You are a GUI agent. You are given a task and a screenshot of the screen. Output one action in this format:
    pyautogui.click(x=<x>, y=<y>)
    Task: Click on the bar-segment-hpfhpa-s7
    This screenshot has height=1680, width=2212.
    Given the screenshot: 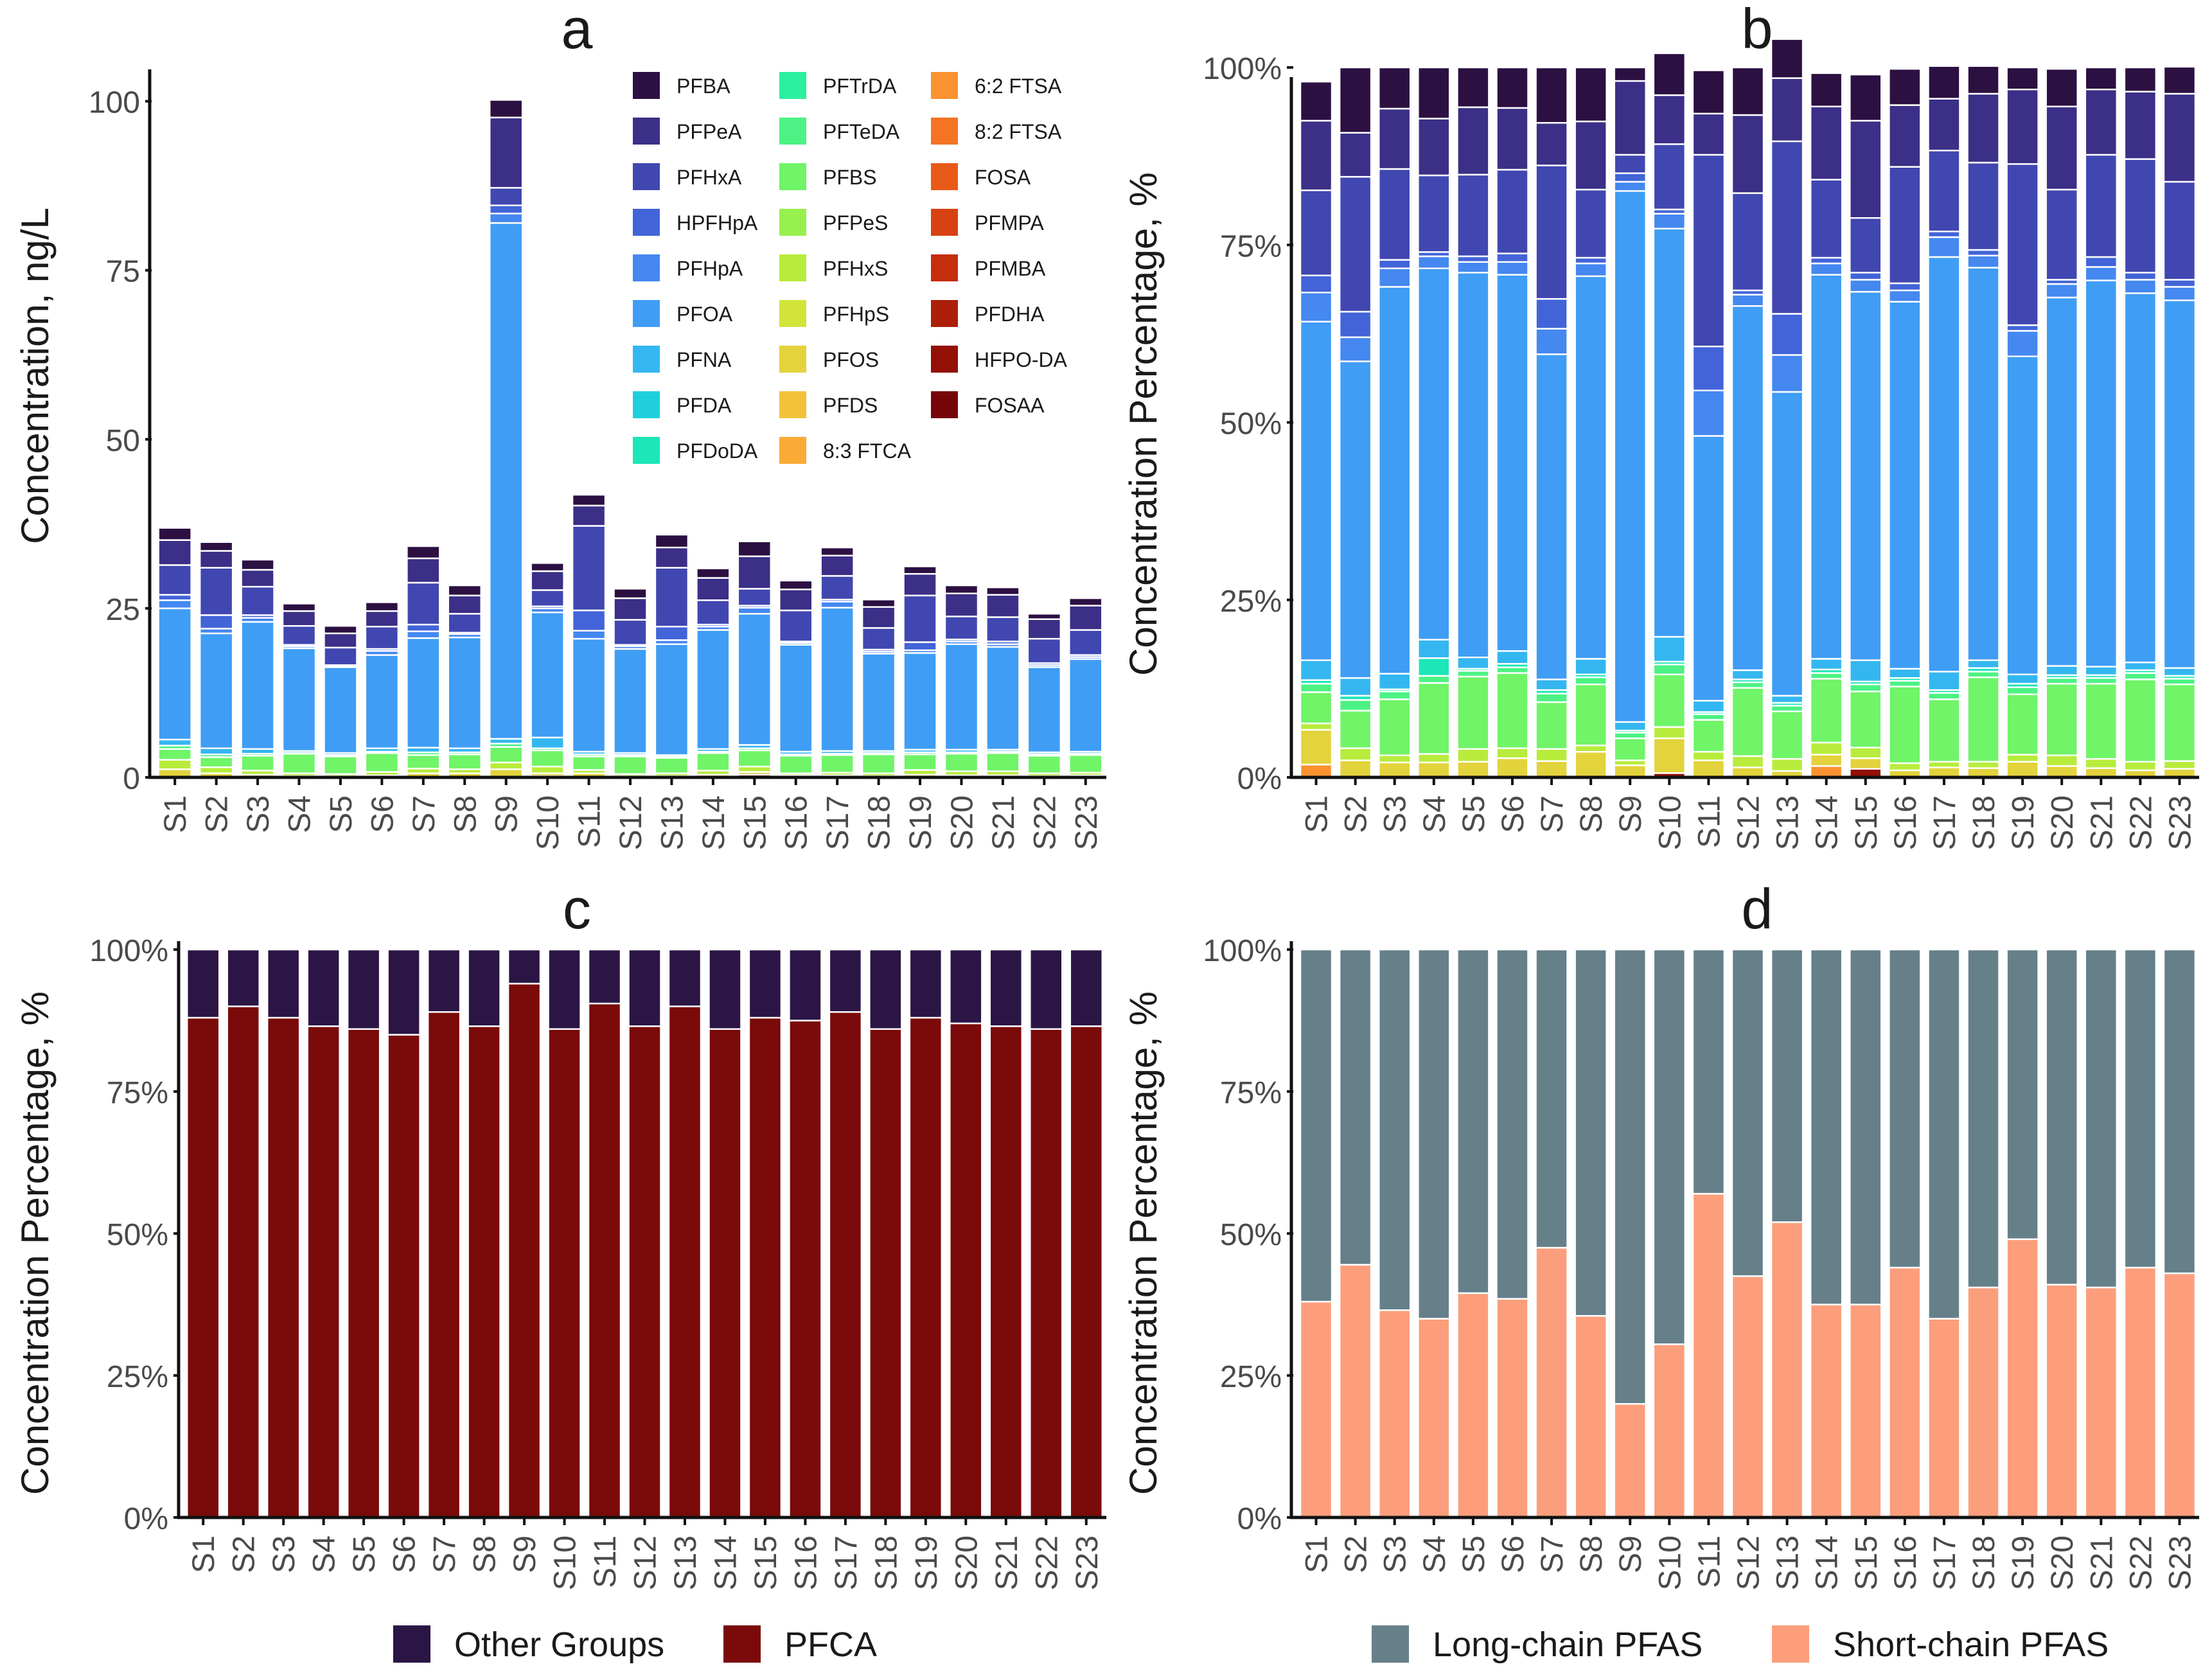 What is the action you would take?
    pyautogui.click(x=423, y=627)
    